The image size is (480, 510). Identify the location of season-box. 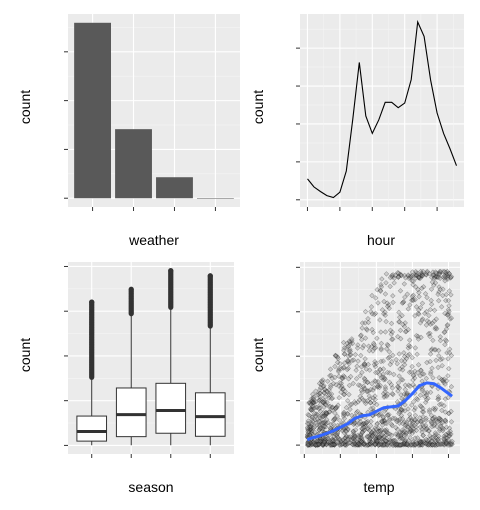
(92, 428).